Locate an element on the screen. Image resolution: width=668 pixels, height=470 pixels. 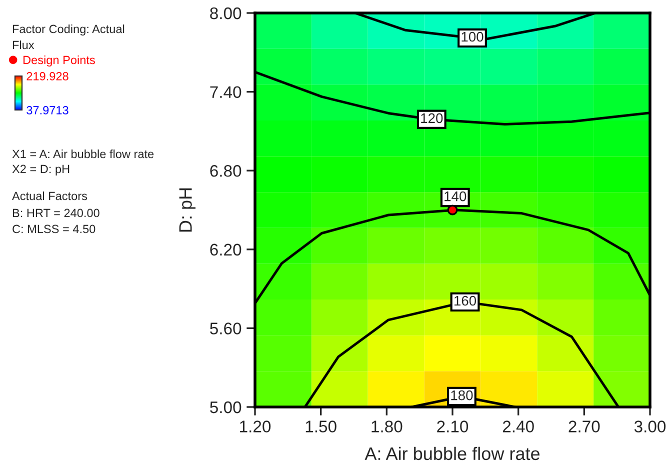
x-tick-label: 3.00 is located at coordinates (650, 426).